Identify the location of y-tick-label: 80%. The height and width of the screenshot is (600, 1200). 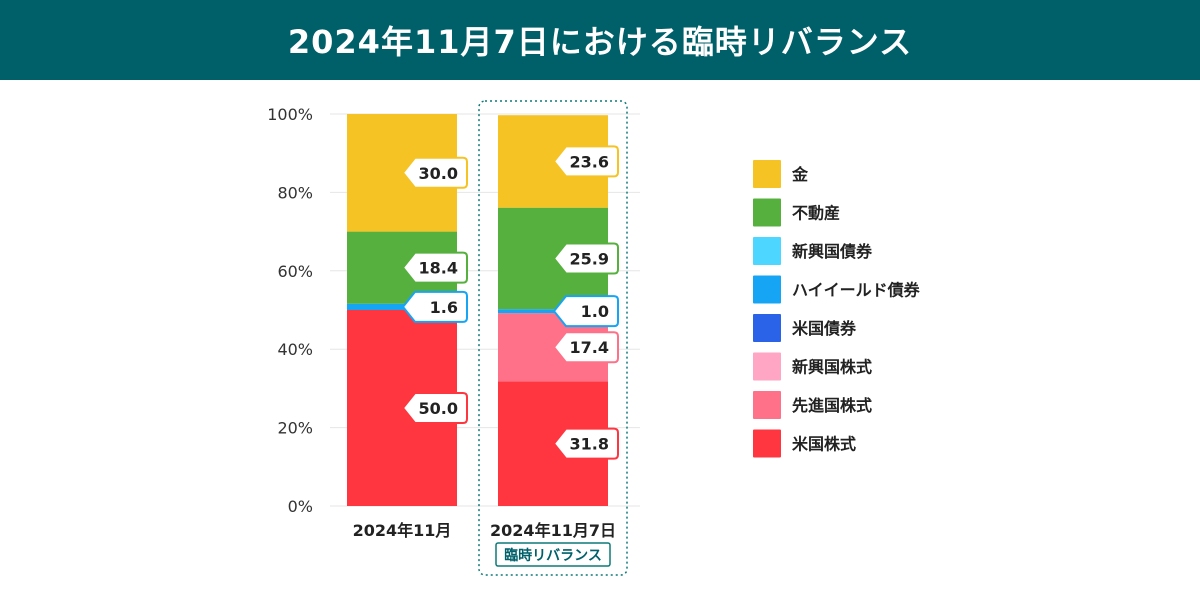
(295, 192).